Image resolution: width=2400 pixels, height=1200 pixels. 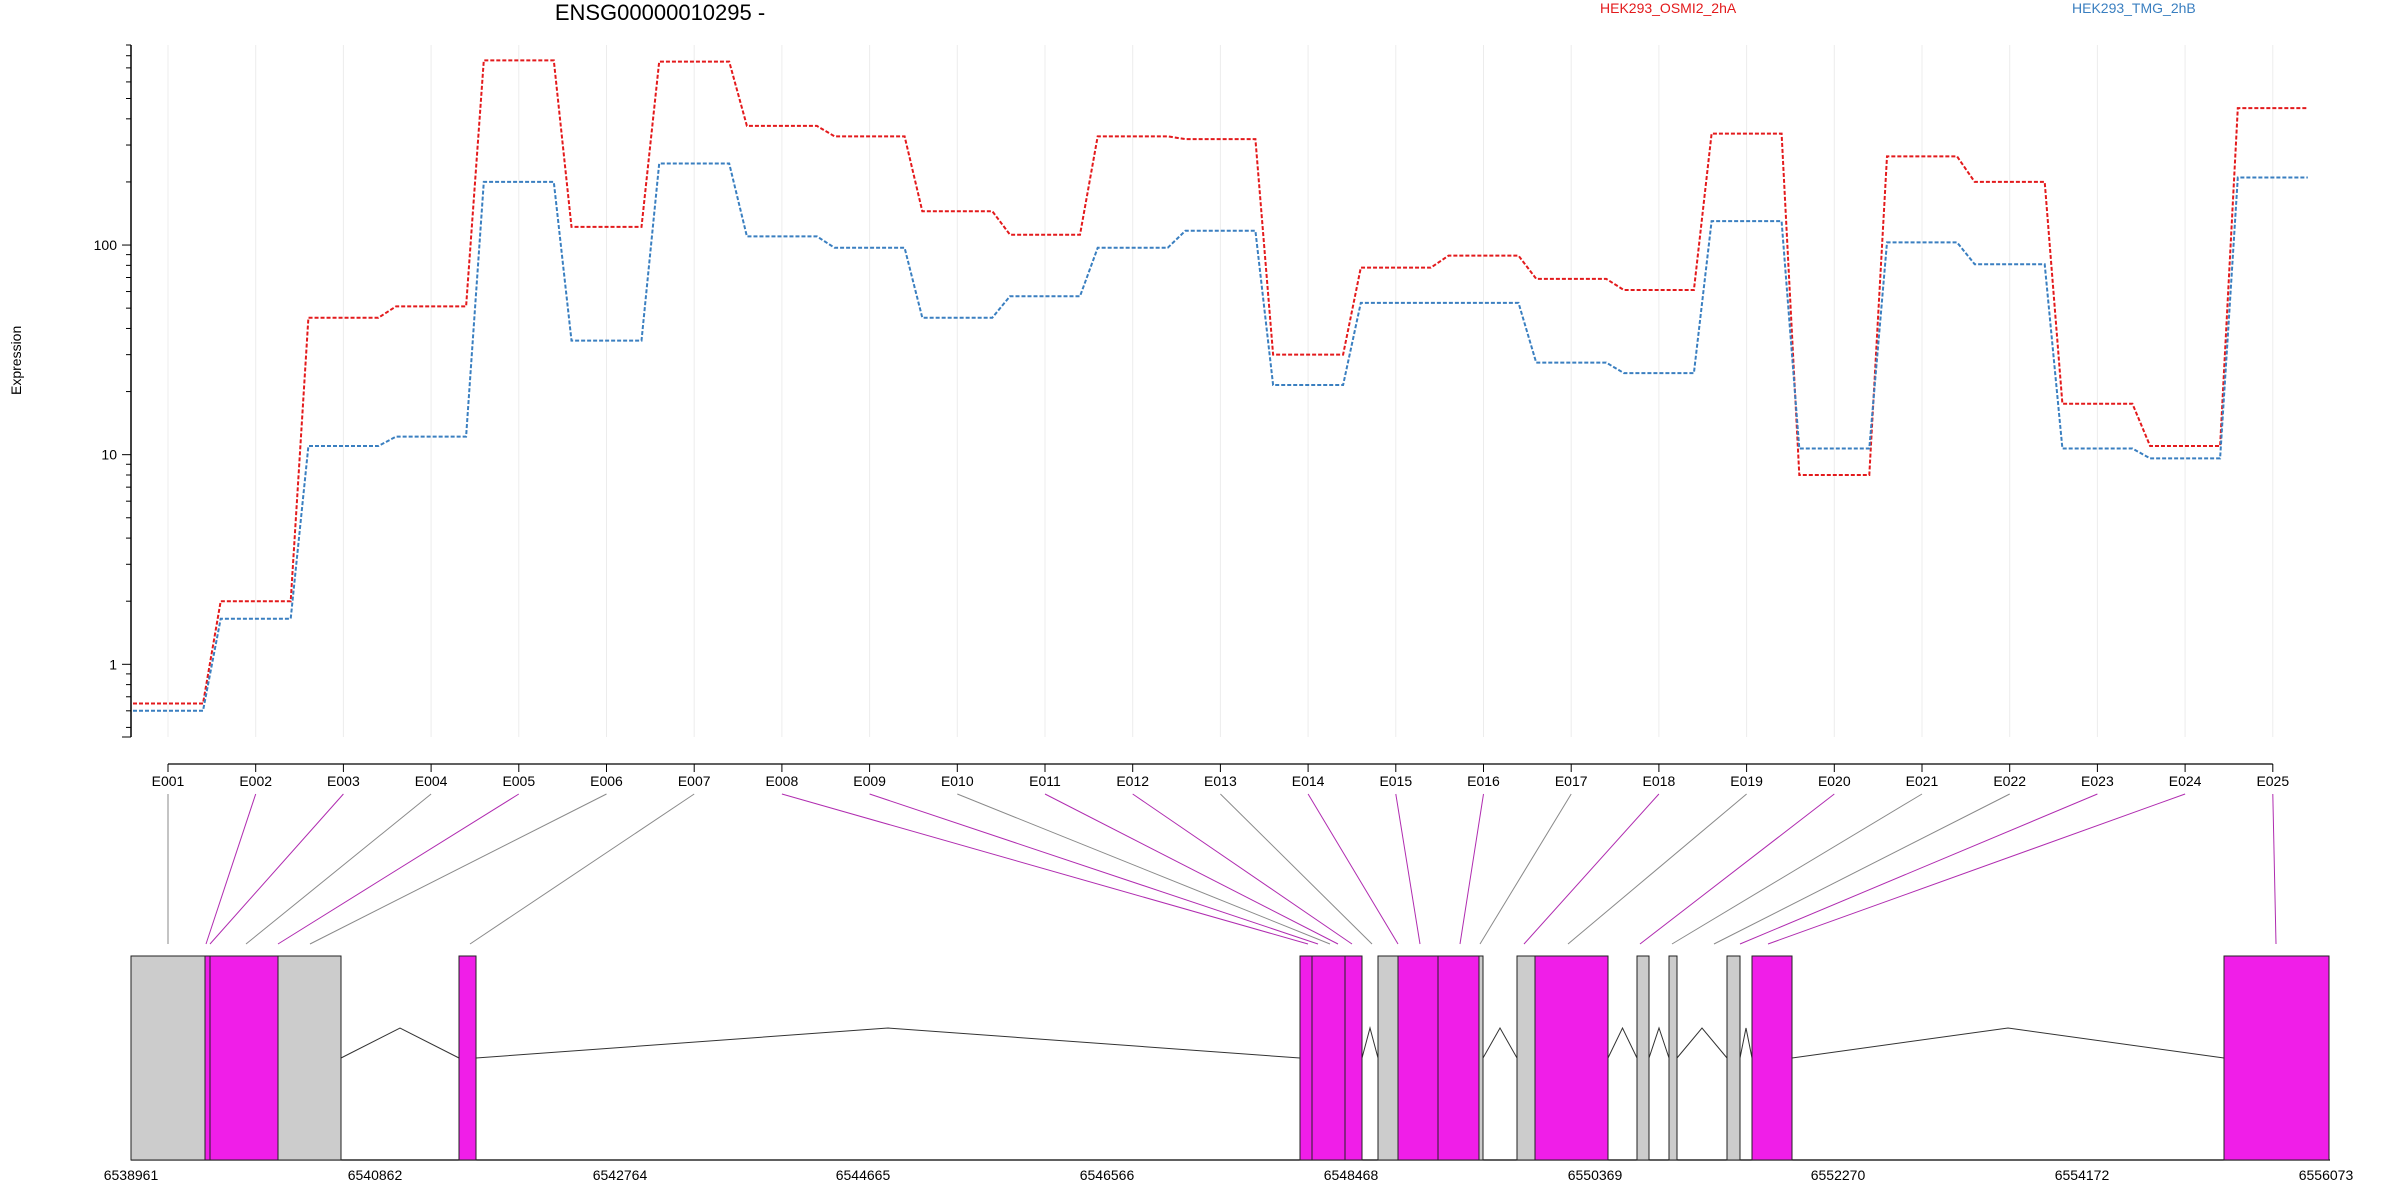 I want to click on x-tick-label: E013, so click(x=1220, y=781).